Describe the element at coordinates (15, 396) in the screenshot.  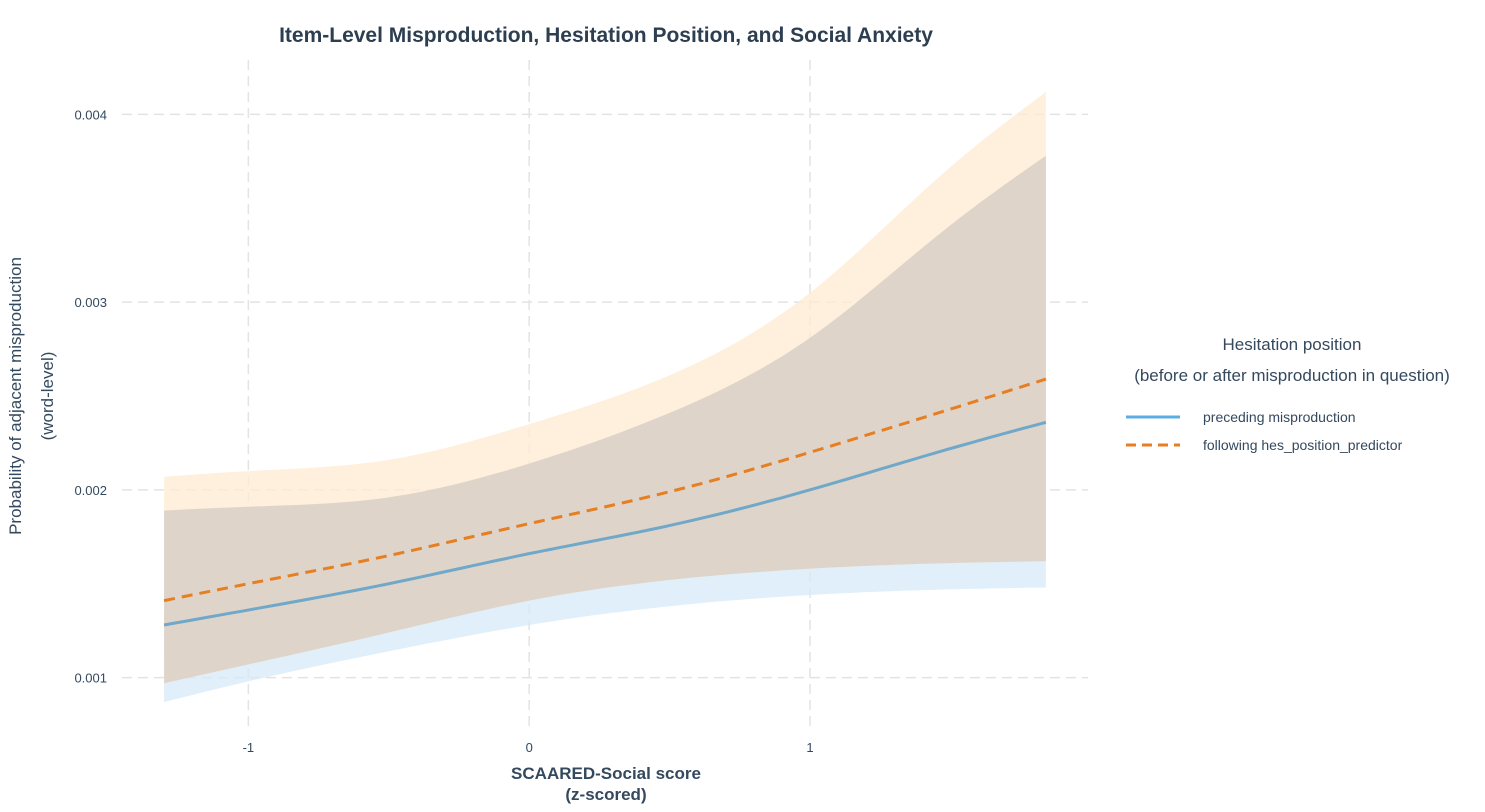
I see `y-axis-title-line1: Probability of adjacent misproduction` at that location.